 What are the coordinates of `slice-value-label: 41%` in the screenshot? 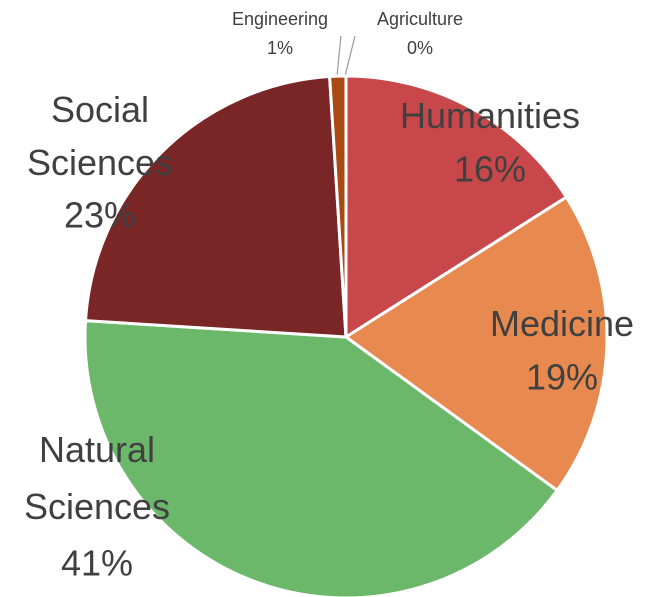 It's located at (97, 563).